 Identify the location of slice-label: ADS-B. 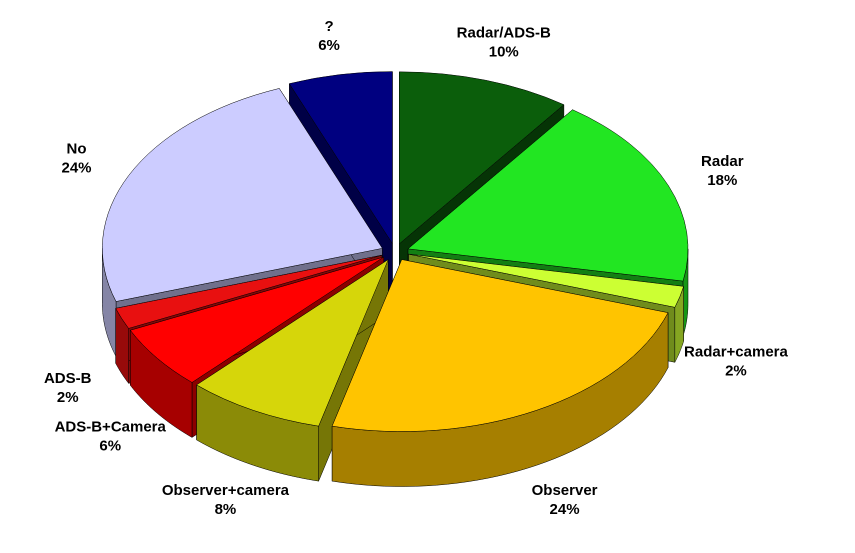
(68, 378).